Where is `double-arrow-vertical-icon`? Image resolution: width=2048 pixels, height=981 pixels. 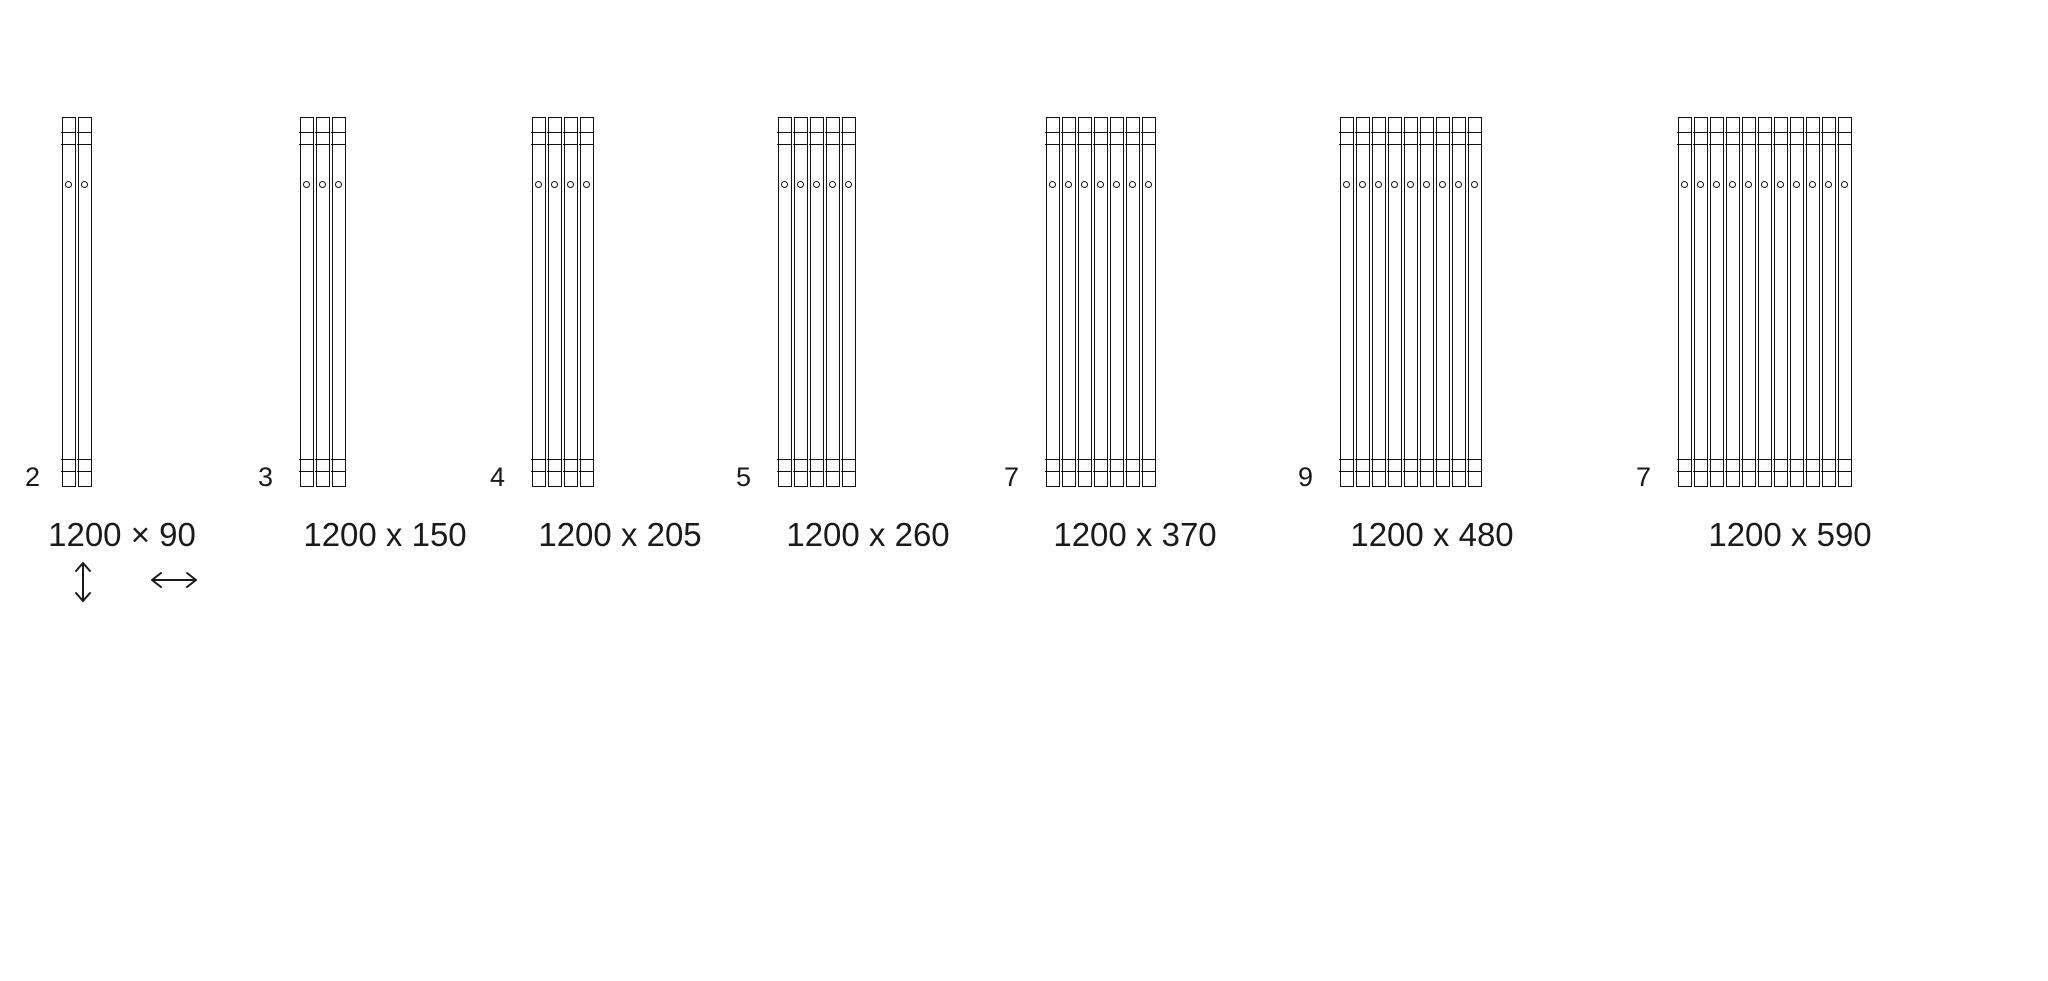 double-arrow-vertical-icon is located at coordinates (83, 582).